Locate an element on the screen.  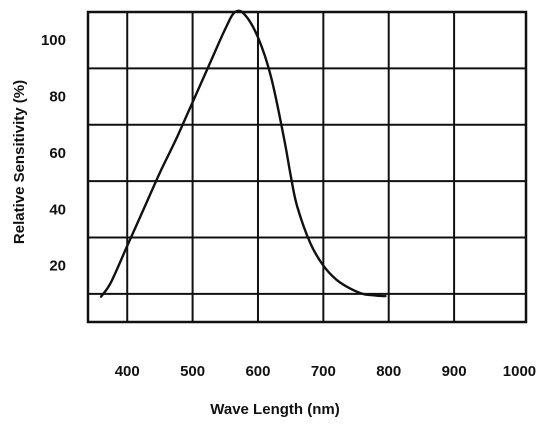
y-tick-label: 100 is located at coordinates (53, 40).